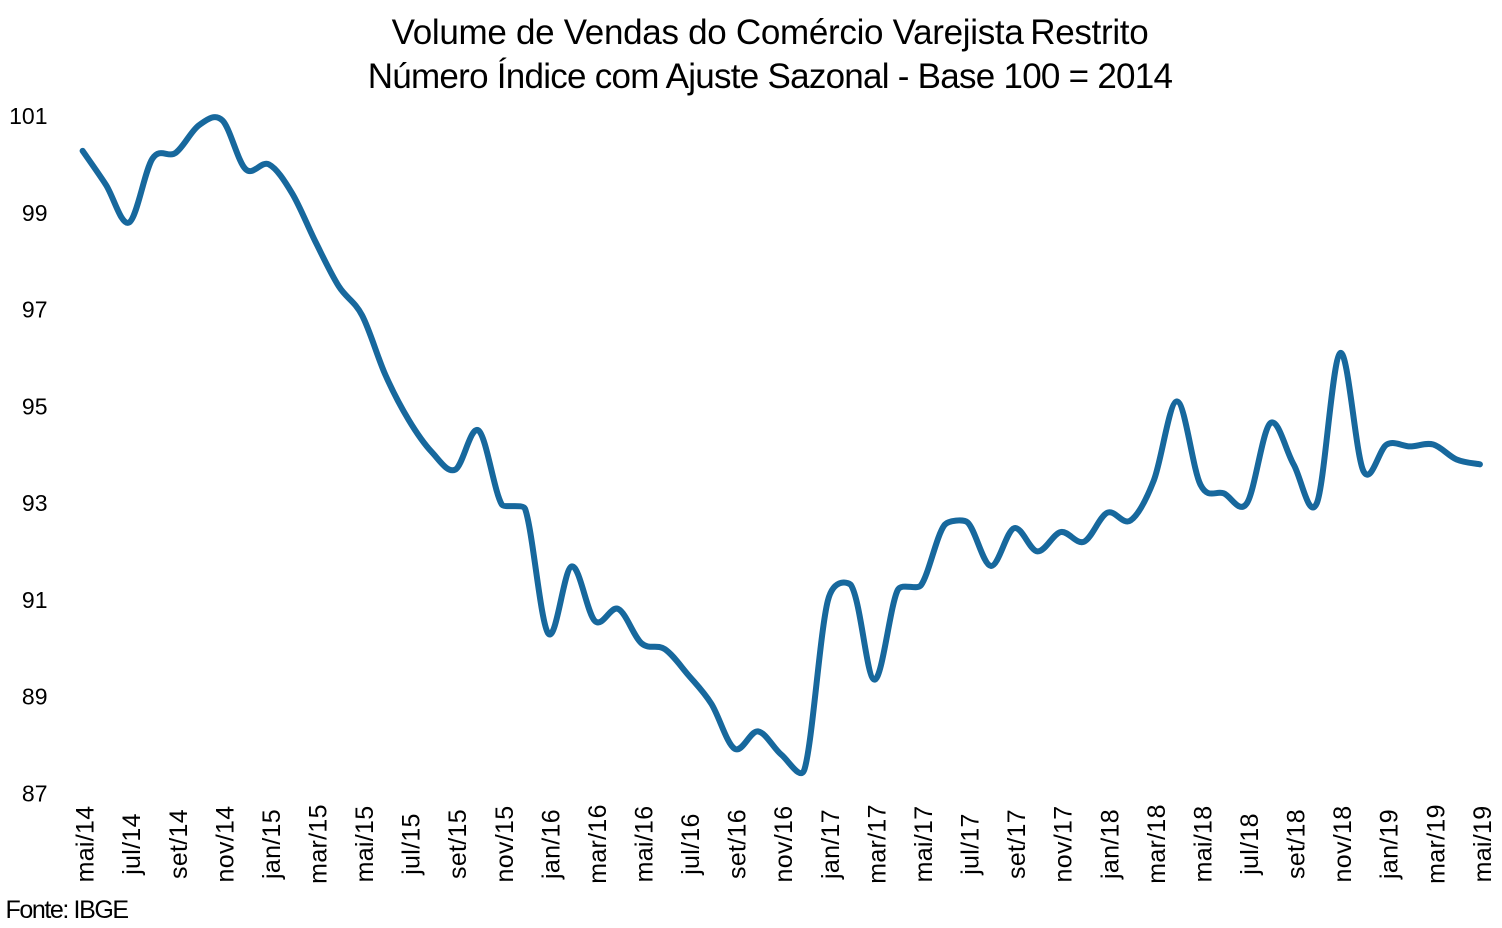 Image resolution: width=1502 pixels, height=928 pixels. I want to click on svg-text: set/15, so click(458, 844).